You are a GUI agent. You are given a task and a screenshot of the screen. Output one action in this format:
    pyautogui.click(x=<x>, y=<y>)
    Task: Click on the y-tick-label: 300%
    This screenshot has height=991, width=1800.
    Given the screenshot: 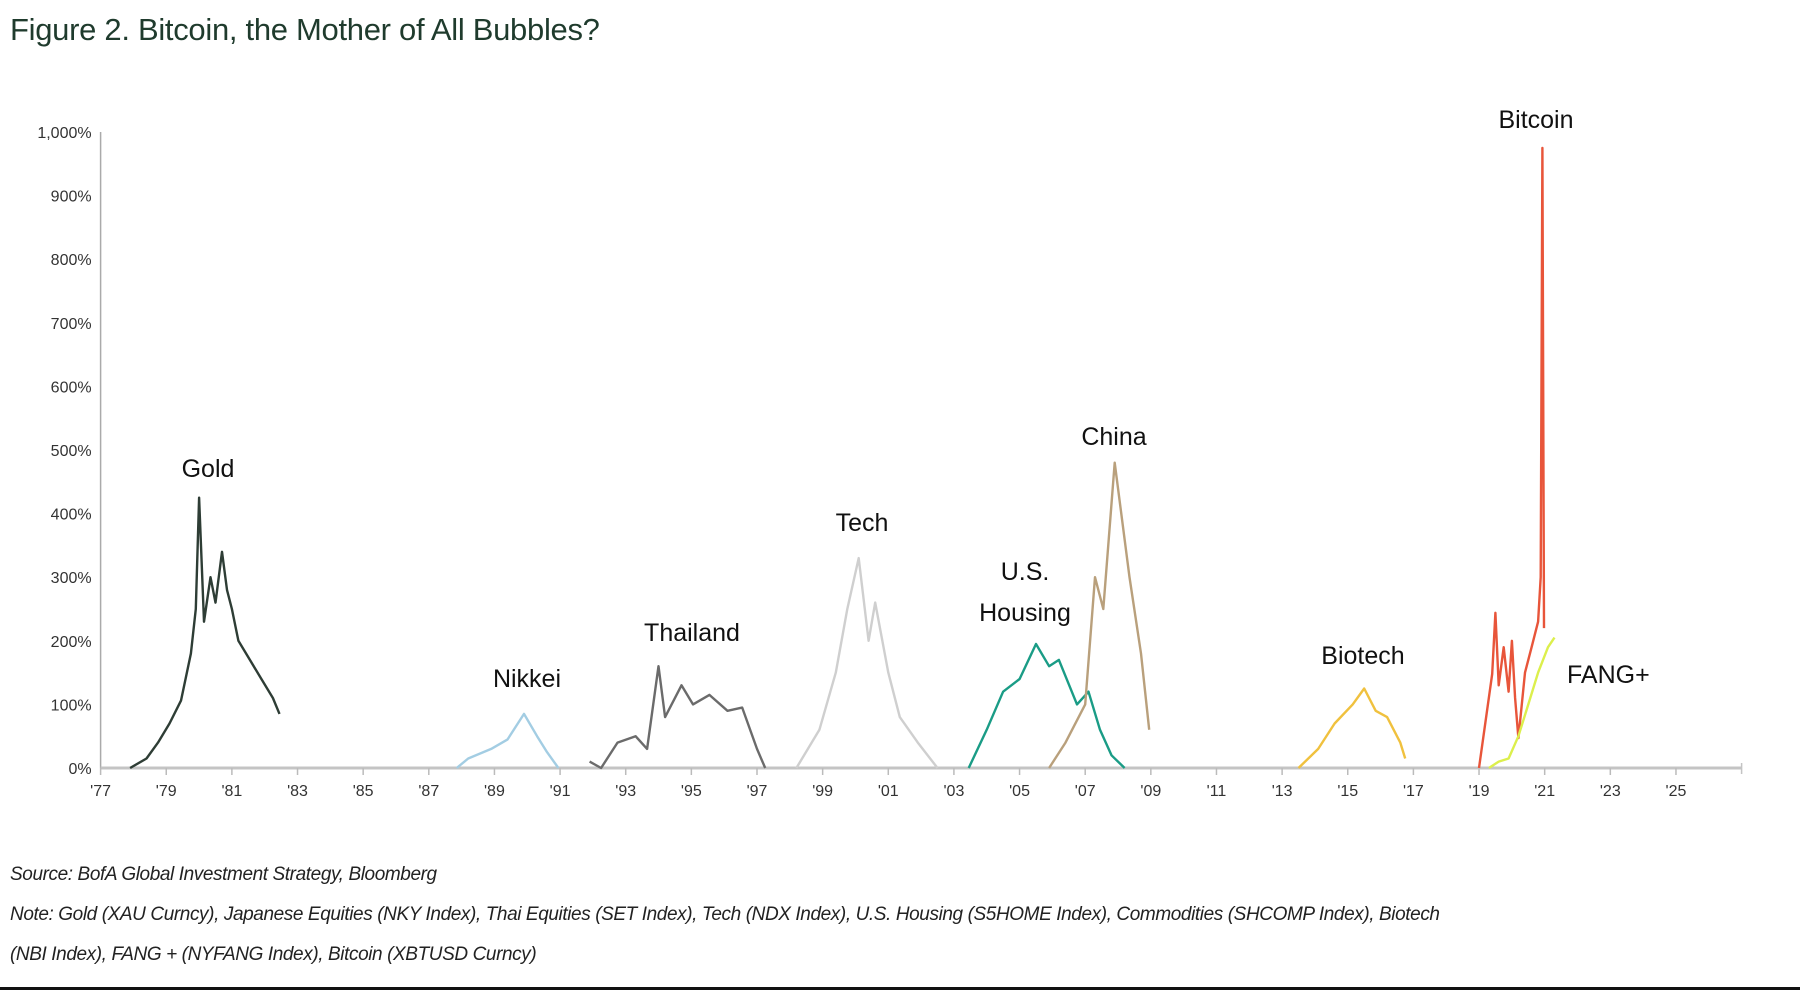 What is the action you would take?
    pyautogui.click(x=71, y=578)
    